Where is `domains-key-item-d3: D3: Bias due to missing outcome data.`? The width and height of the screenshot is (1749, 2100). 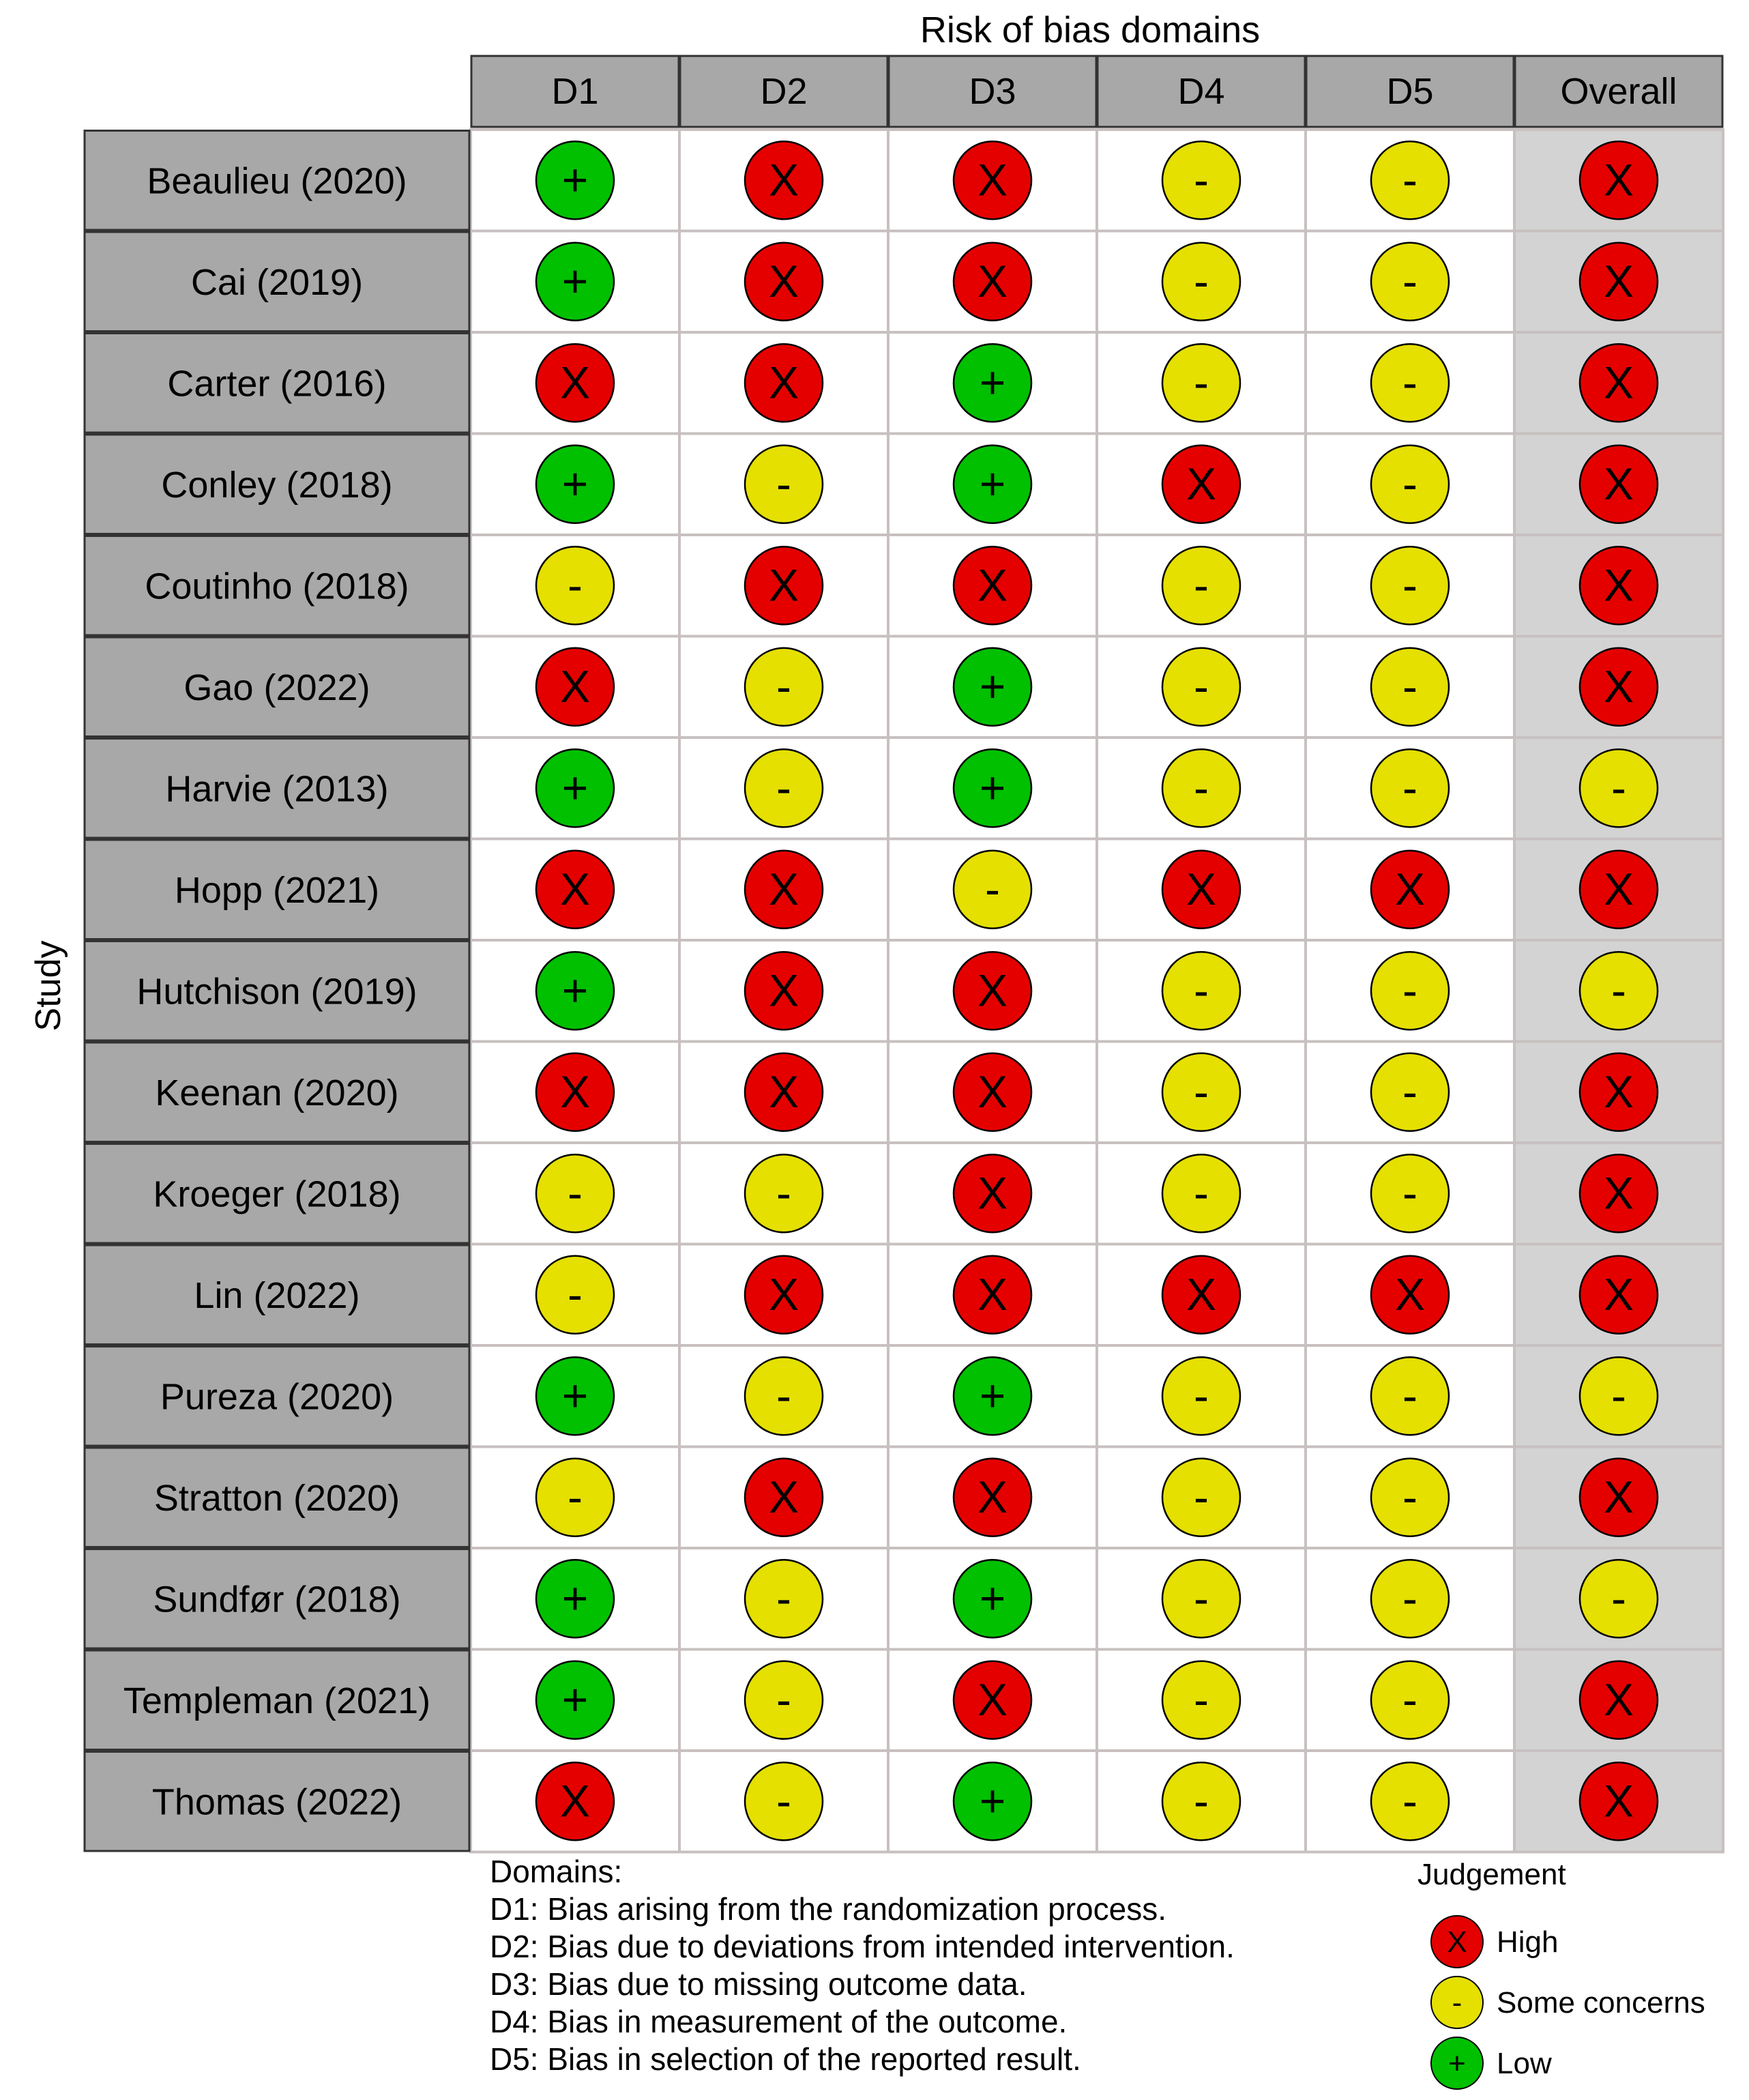
domains-key-item-d3: D3: Bias due to missing outcome data. is located at coordinates (758, 1984).